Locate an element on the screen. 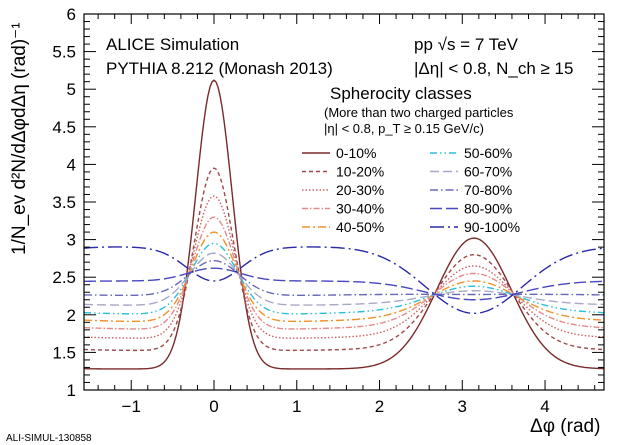 Image resolution: width=620 pixels, height=445 pixels. legend-label: 10-20% is located at coordinates (360, 172).